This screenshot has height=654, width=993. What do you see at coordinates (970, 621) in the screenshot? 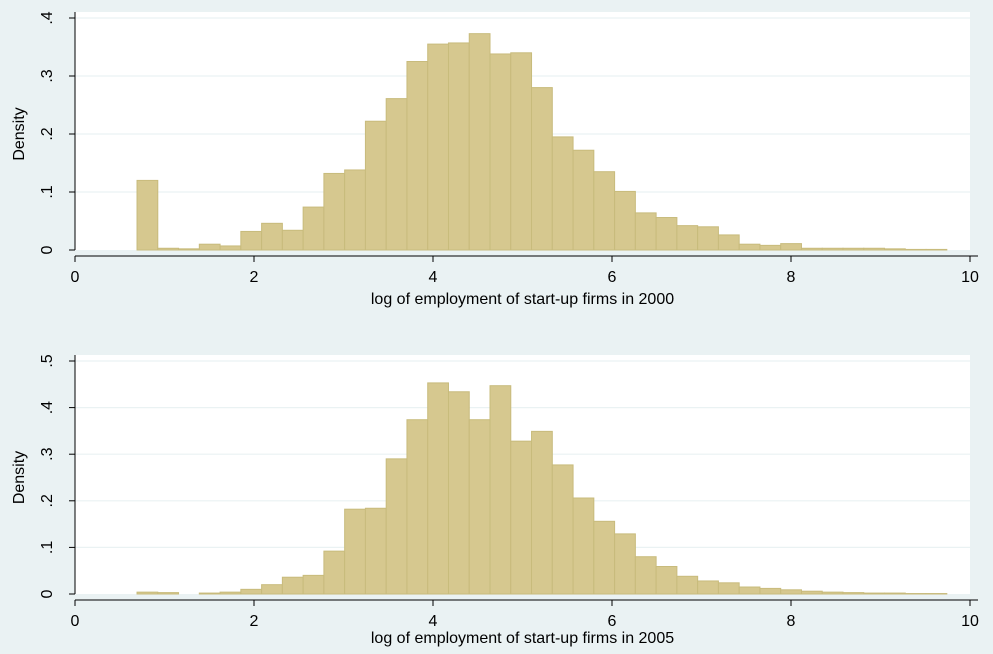
I see `x-tick-label: 10` at bounding box center [970, 621].